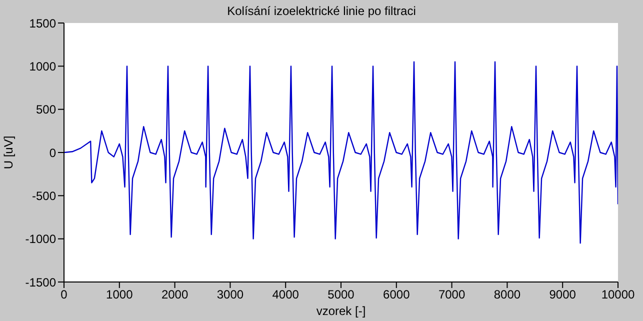 The height and width of the screenshot is (321, 643). I want to click on chart-title: Kolísání izoelektrické linie po filtraci, so click(321, 11).